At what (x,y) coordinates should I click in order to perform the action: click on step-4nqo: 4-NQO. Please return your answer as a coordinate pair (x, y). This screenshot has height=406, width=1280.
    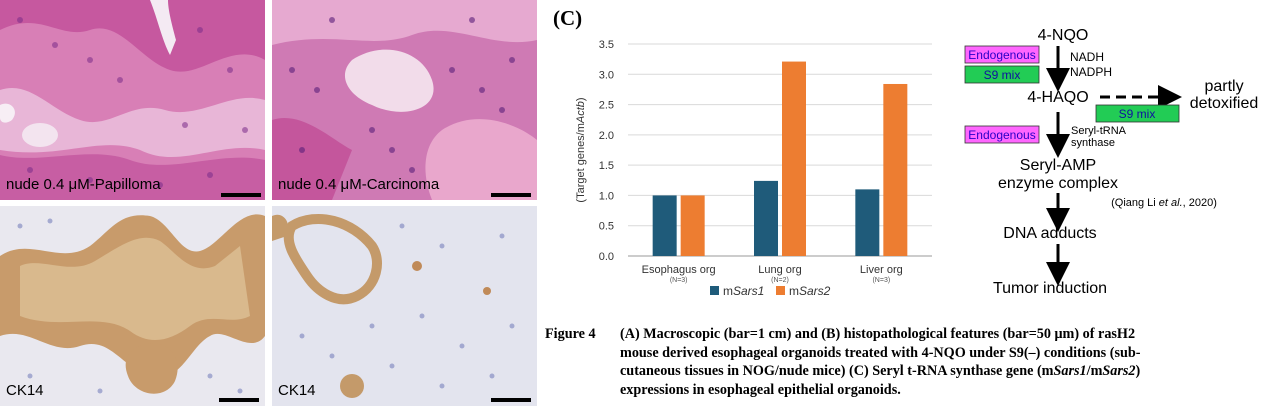
    Looking at the image, I should click on (1063, 35).